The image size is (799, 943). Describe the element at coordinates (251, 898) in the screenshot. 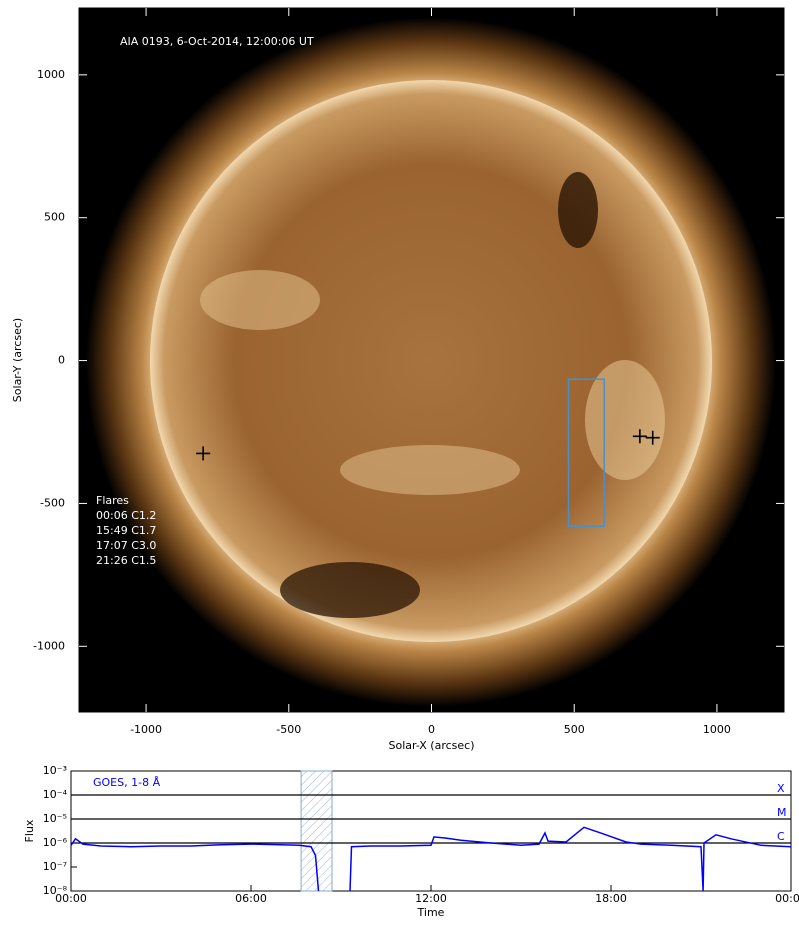

I see `x-tick-label: 06:00` at that location.